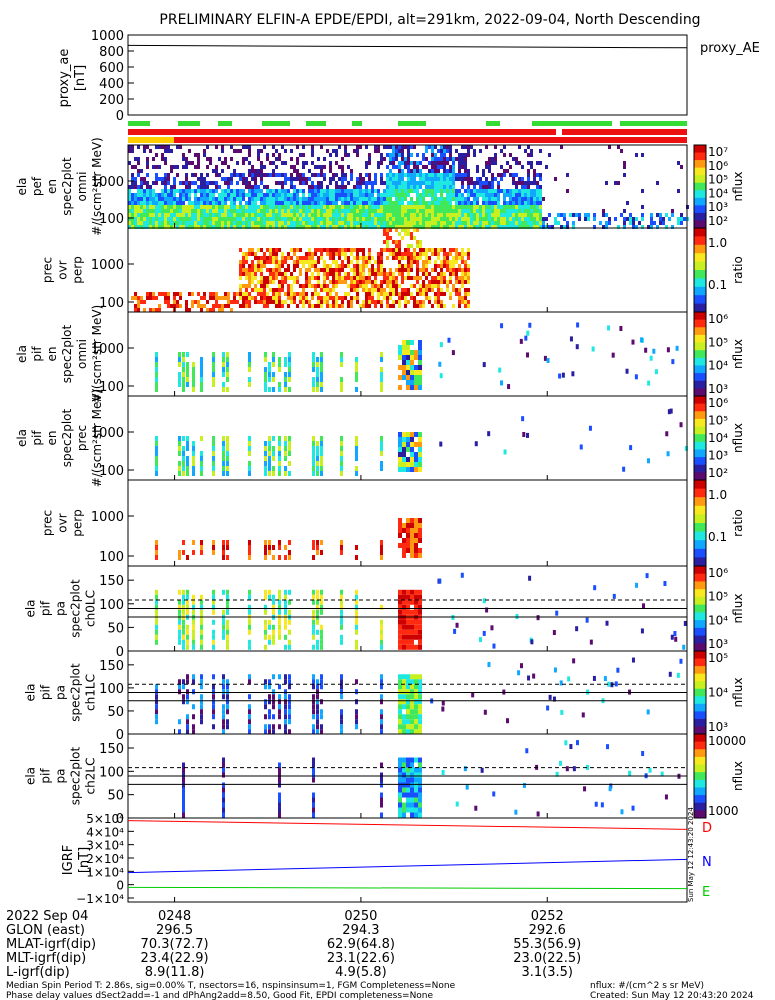 The image size is (775, 1000). Describe the element at coordinates (48, 523) in the screenshot. I see `panel-ylabel: prec` at that location.